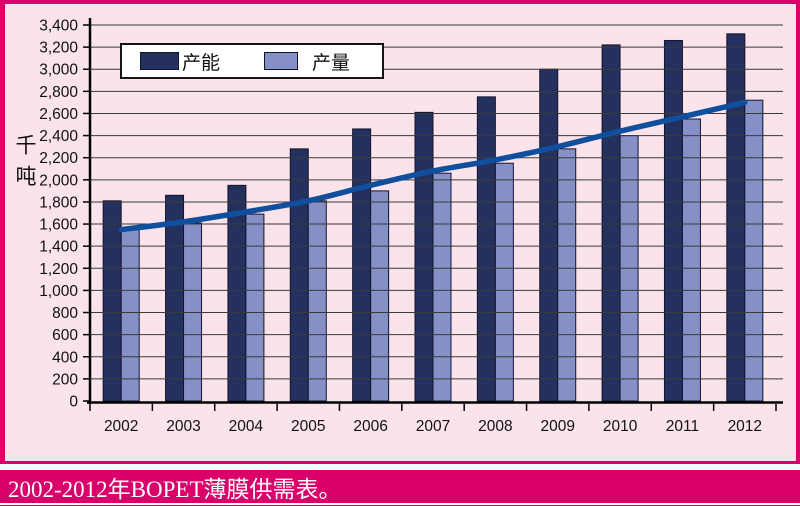  What do you see at coordinates (121, 426) in the screenshot?
I see `x-tick-label: 2002` at bounding box center [121, 426].